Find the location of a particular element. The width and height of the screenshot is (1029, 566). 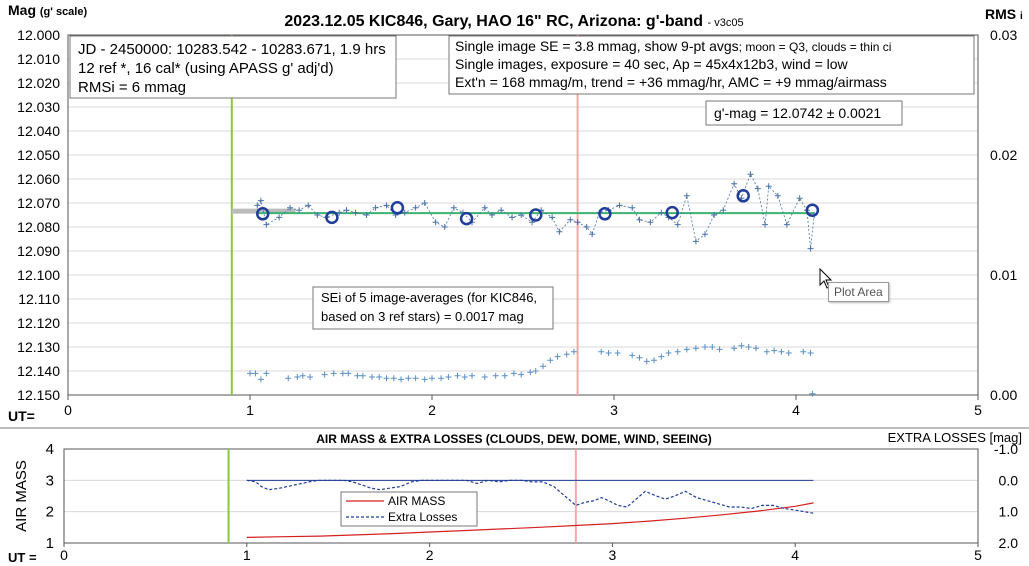

sei-line-2: based on 3 ref stars) = 0.0017 mag is located at coordinates (422, 316).